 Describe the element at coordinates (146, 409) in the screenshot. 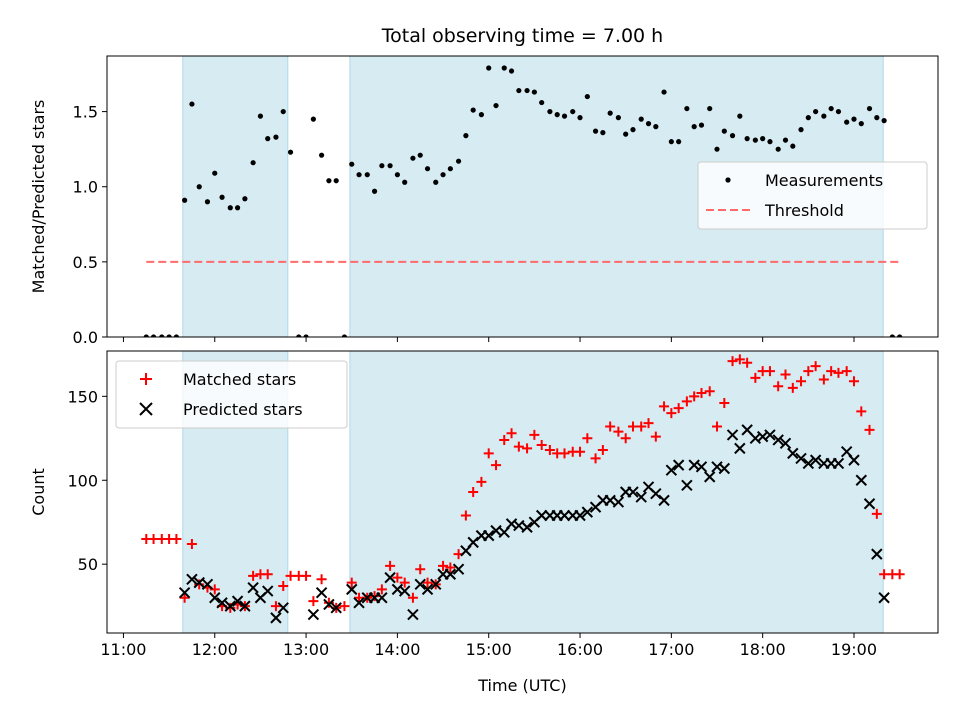

I see `legend-predicted-marker` at that location.